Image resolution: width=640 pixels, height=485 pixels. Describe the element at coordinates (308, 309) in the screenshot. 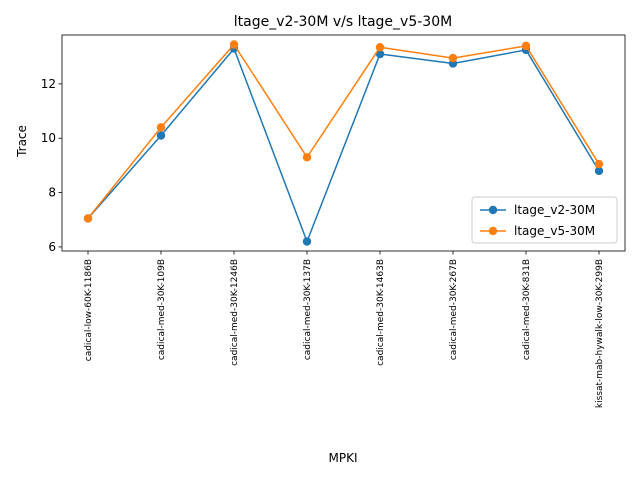

I see `x-tick-label: cadical-med-30K-137B` at that location.